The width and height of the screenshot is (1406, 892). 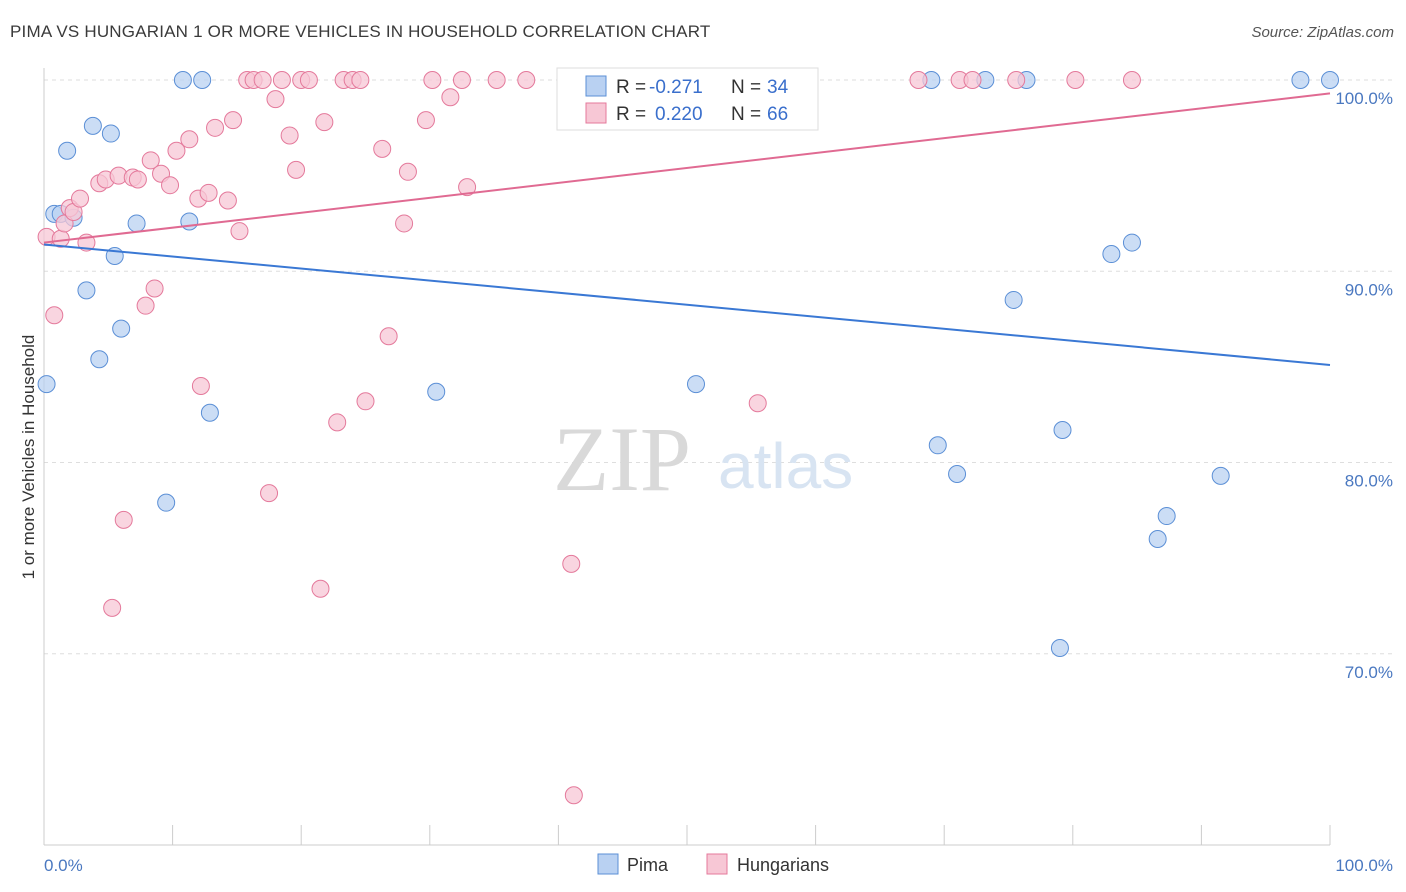 I want to click on y-tick-label: 70.0%, so click(x=1369, y=672).